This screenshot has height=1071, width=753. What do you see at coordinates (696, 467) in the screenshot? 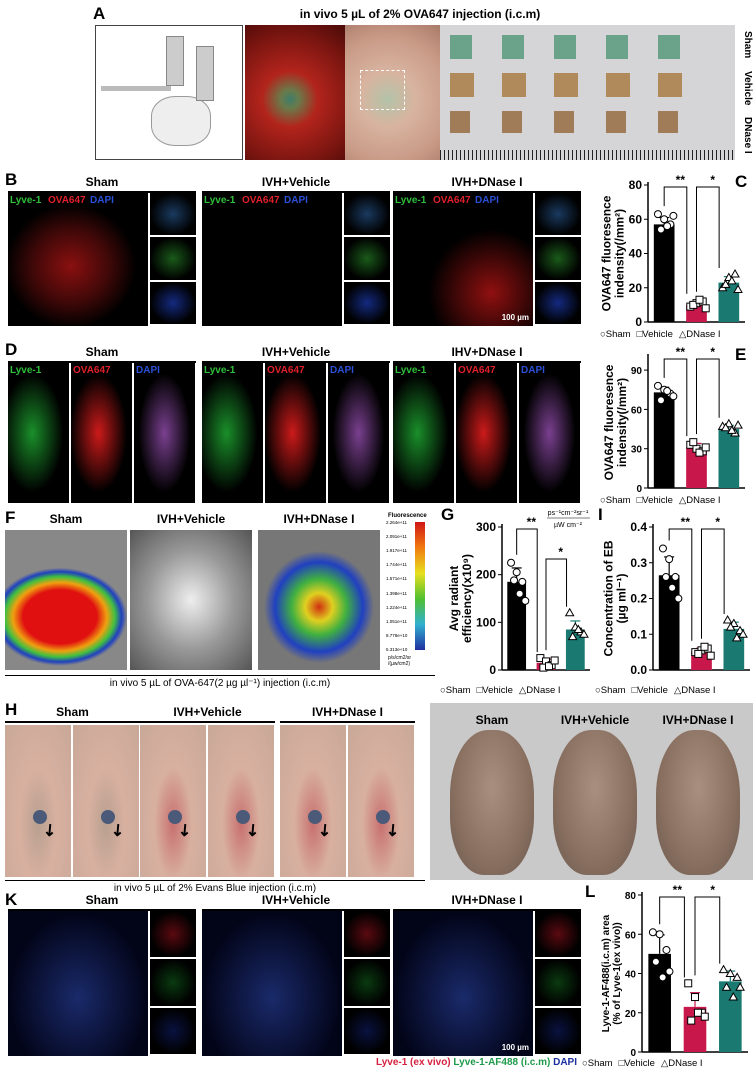
I see `bar-vehicle` at bounding box center [696, 467].